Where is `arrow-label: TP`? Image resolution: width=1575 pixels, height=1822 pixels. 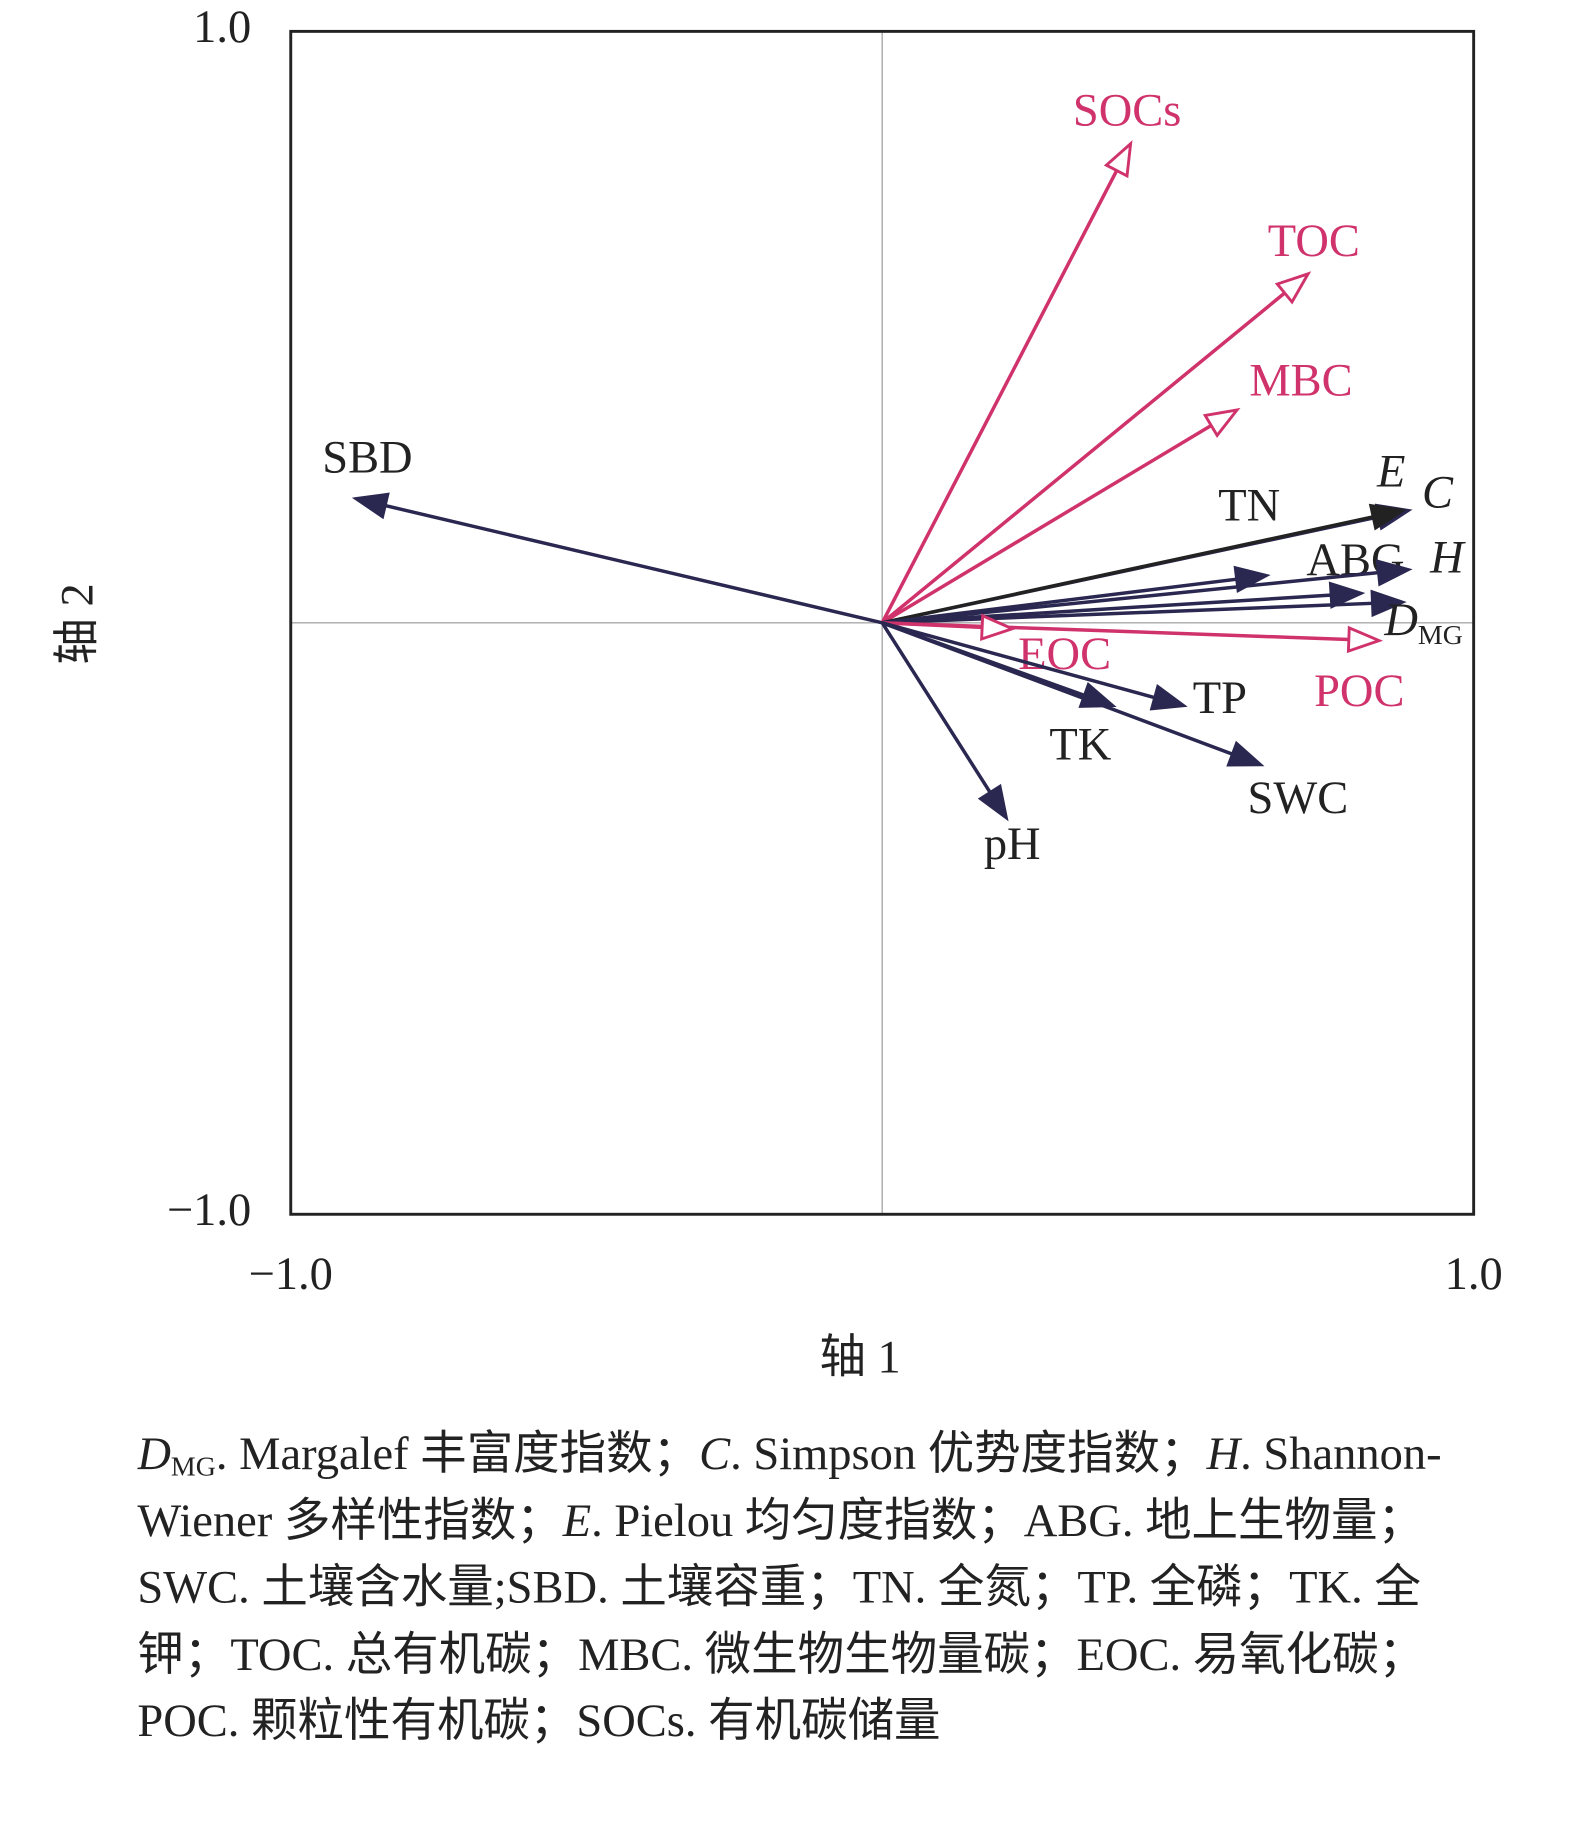
arrow-label: TP is located at coordinates (1220, 698).